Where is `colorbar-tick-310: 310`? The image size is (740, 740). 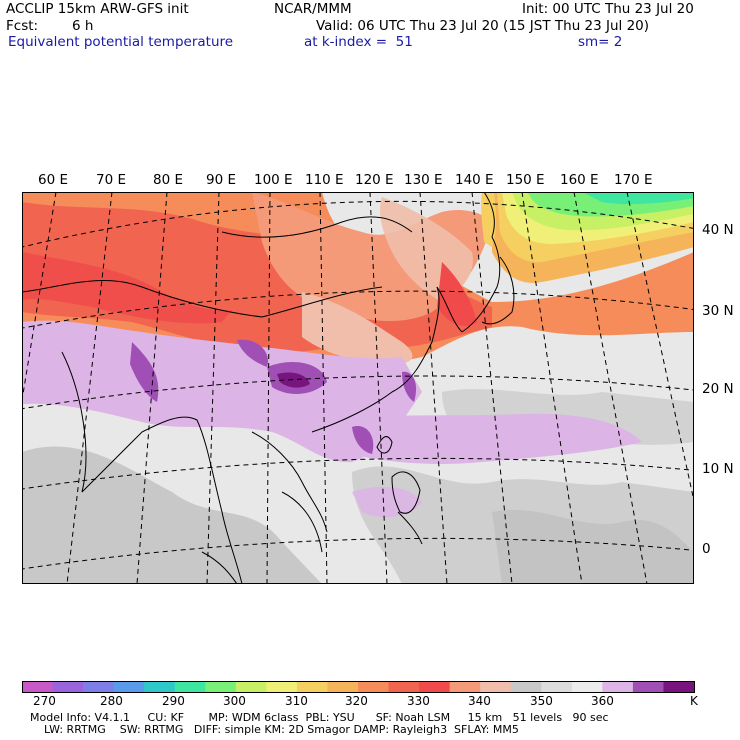 colorbar-tick-310: 310 is located at coordinates (296, 701).